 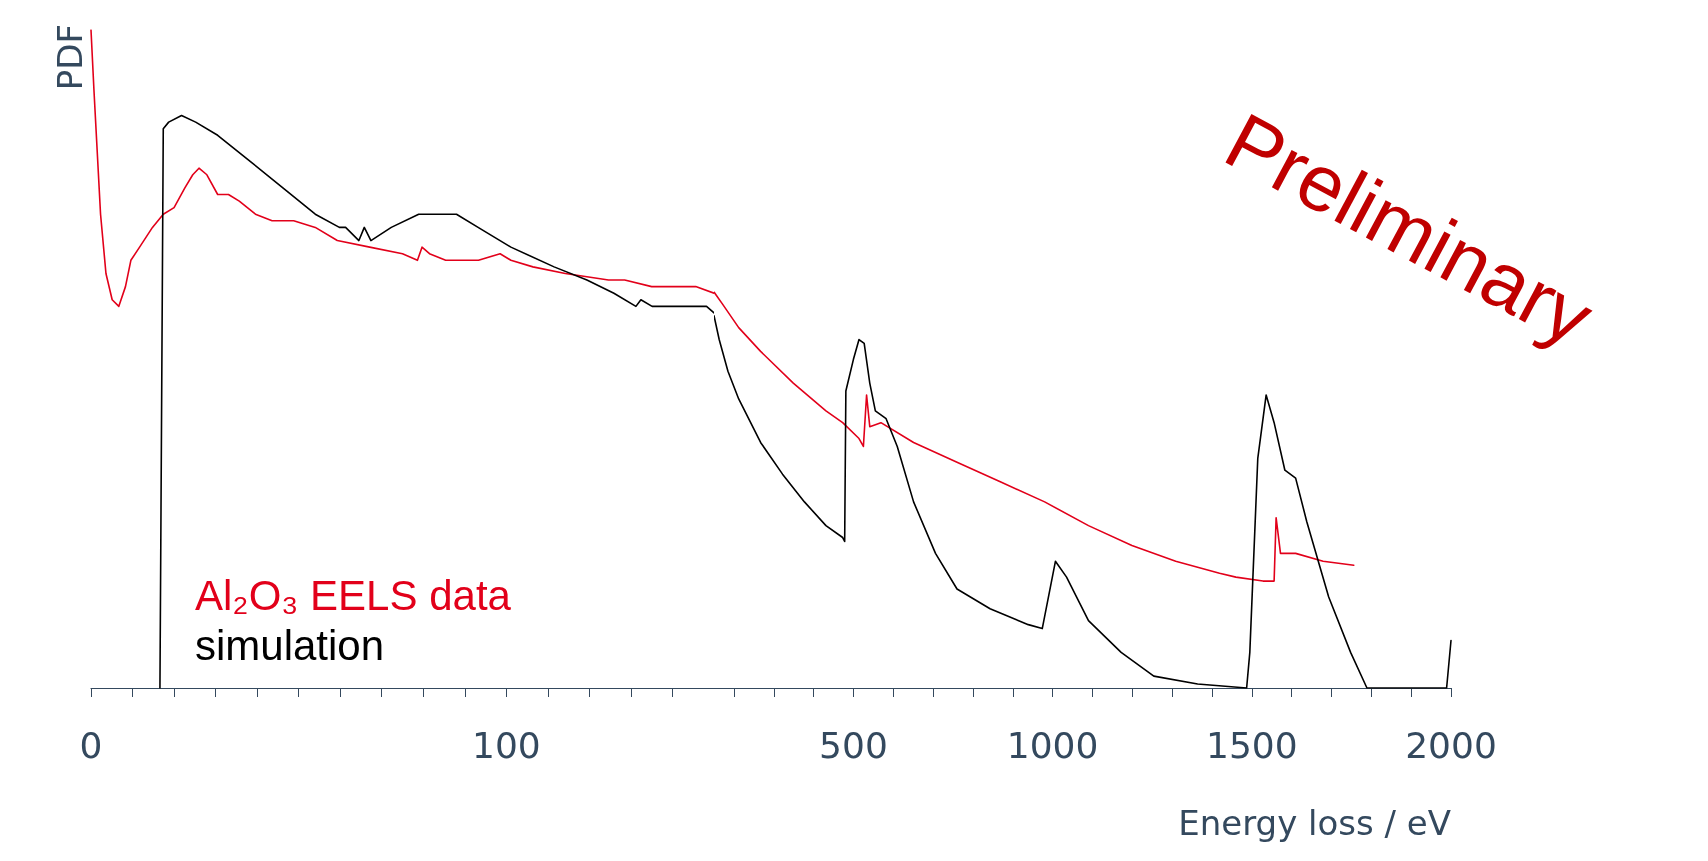 I want to click on x-tick-label: 0, so click(x=91, y=745).